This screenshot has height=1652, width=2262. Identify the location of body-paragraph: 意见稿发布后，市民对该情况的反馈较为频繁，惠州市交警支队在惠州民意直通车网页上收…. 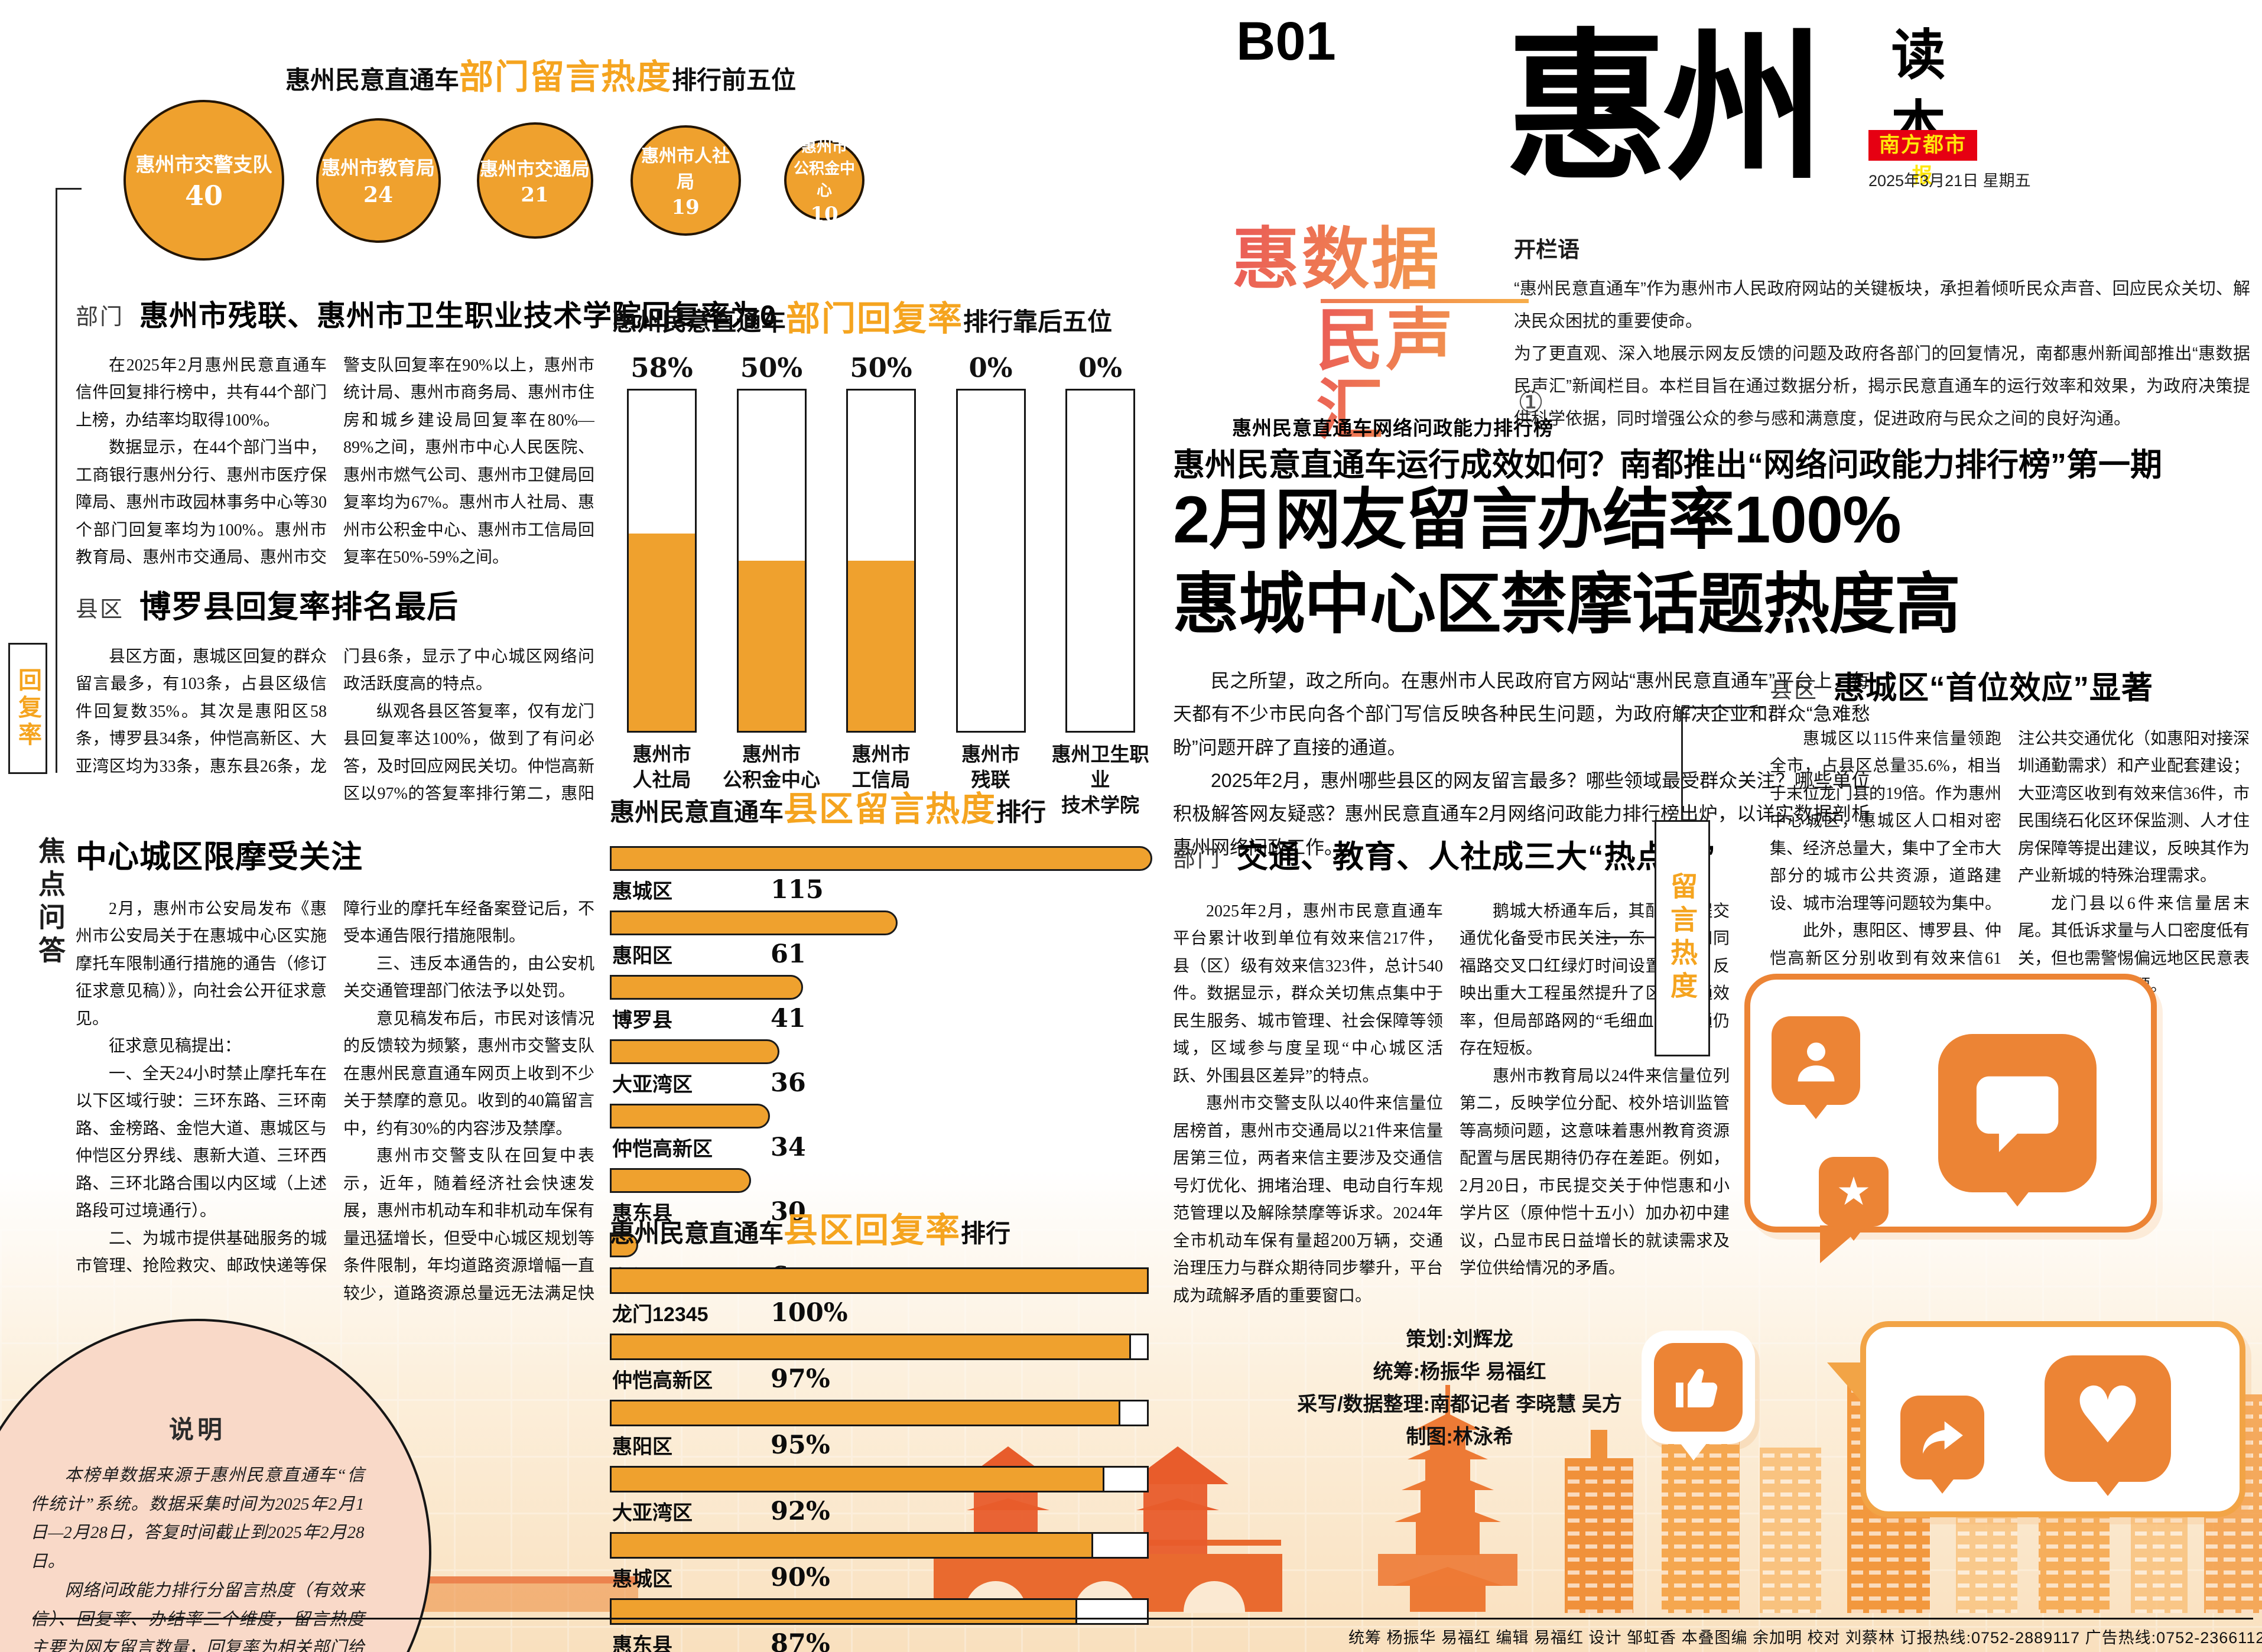
(468, 1073).